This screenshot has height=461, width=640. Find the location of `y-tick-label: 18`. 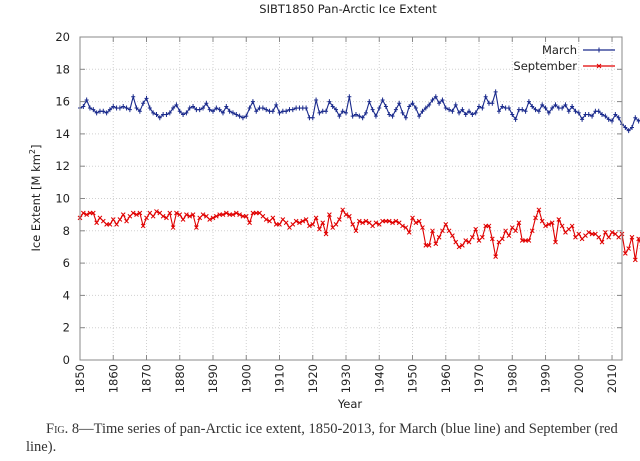

y-tick-label: 18 is located at coordinates (62, 69).